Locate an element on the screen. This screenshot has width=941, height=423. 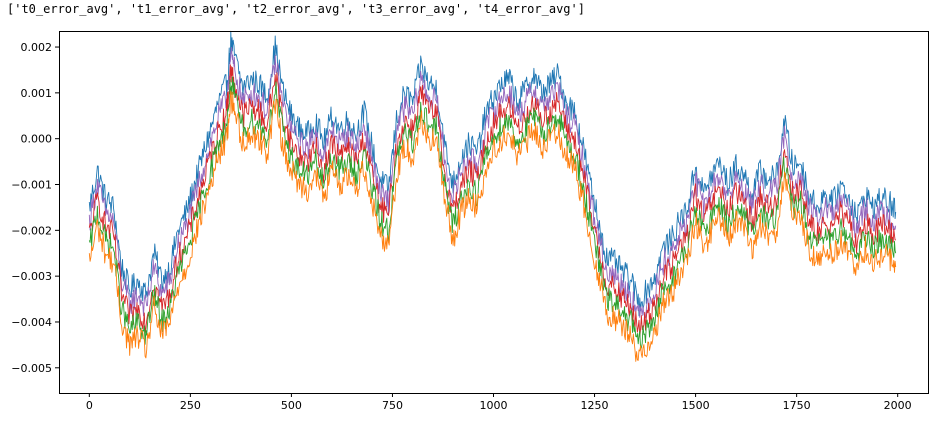
x-tick-label: 1000 is located at coordinates (494, 405).